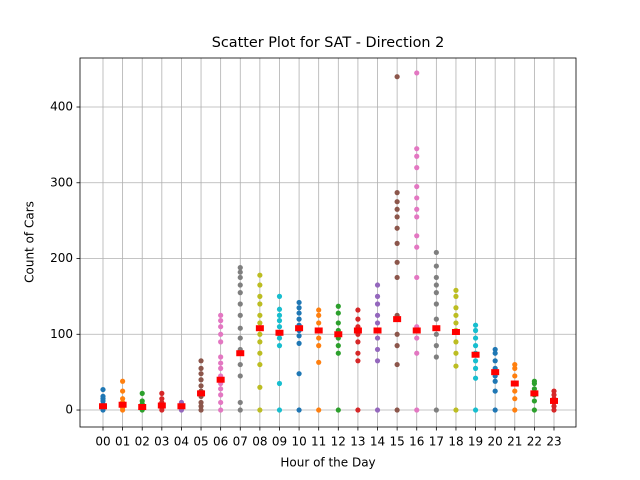  Describe the element at coordinates (475, 442) in the screenshot. I see `x-tick-label: 19` at that location.